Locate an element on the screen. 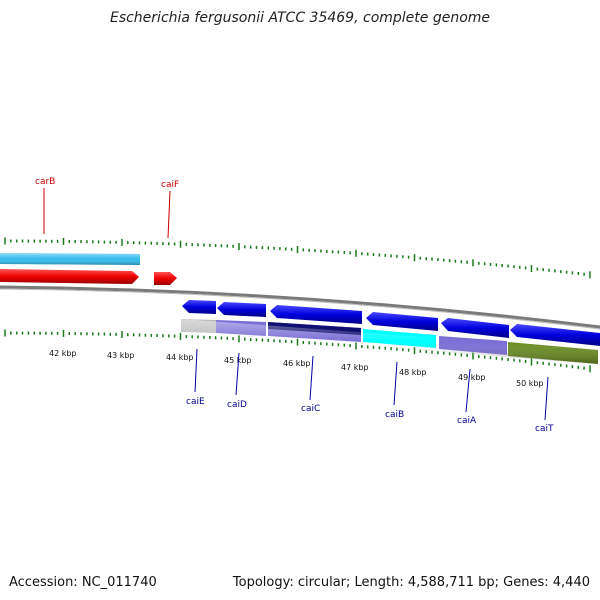 This screenshot has width=600, height=600. reverse-genes is located at coordinates (391, 323).